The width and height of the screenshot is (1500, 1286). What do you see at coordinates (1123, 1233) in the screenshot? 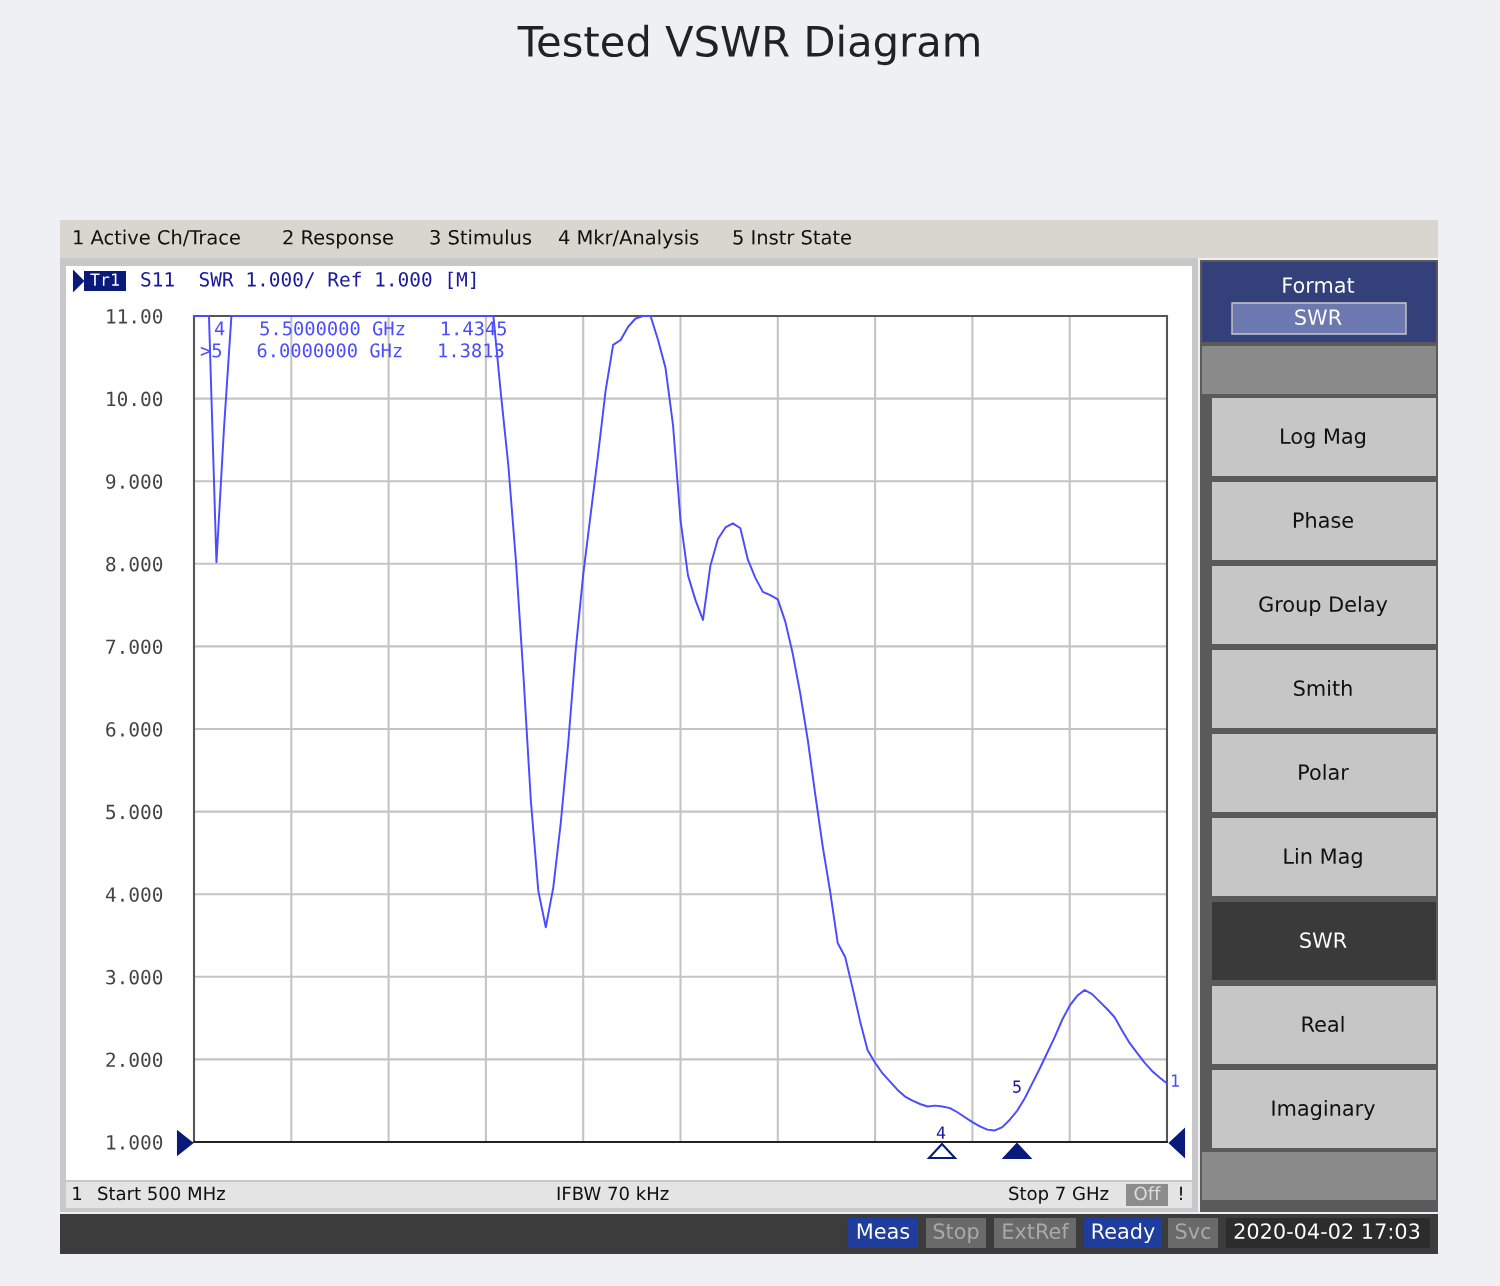
I see `text: Ready` at bounding box center [1123, 1233].